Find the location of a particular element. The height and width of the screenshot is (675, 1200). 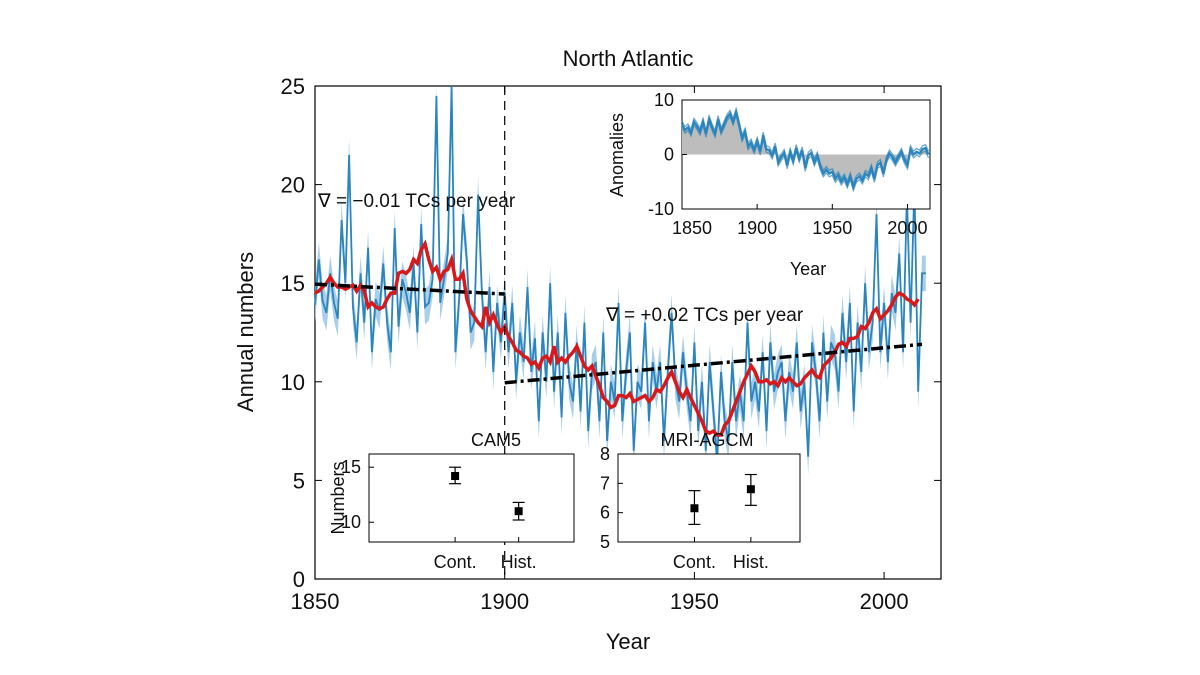

mri-agcm-y-tick-label: 5 is located at coordinates (605, 542).